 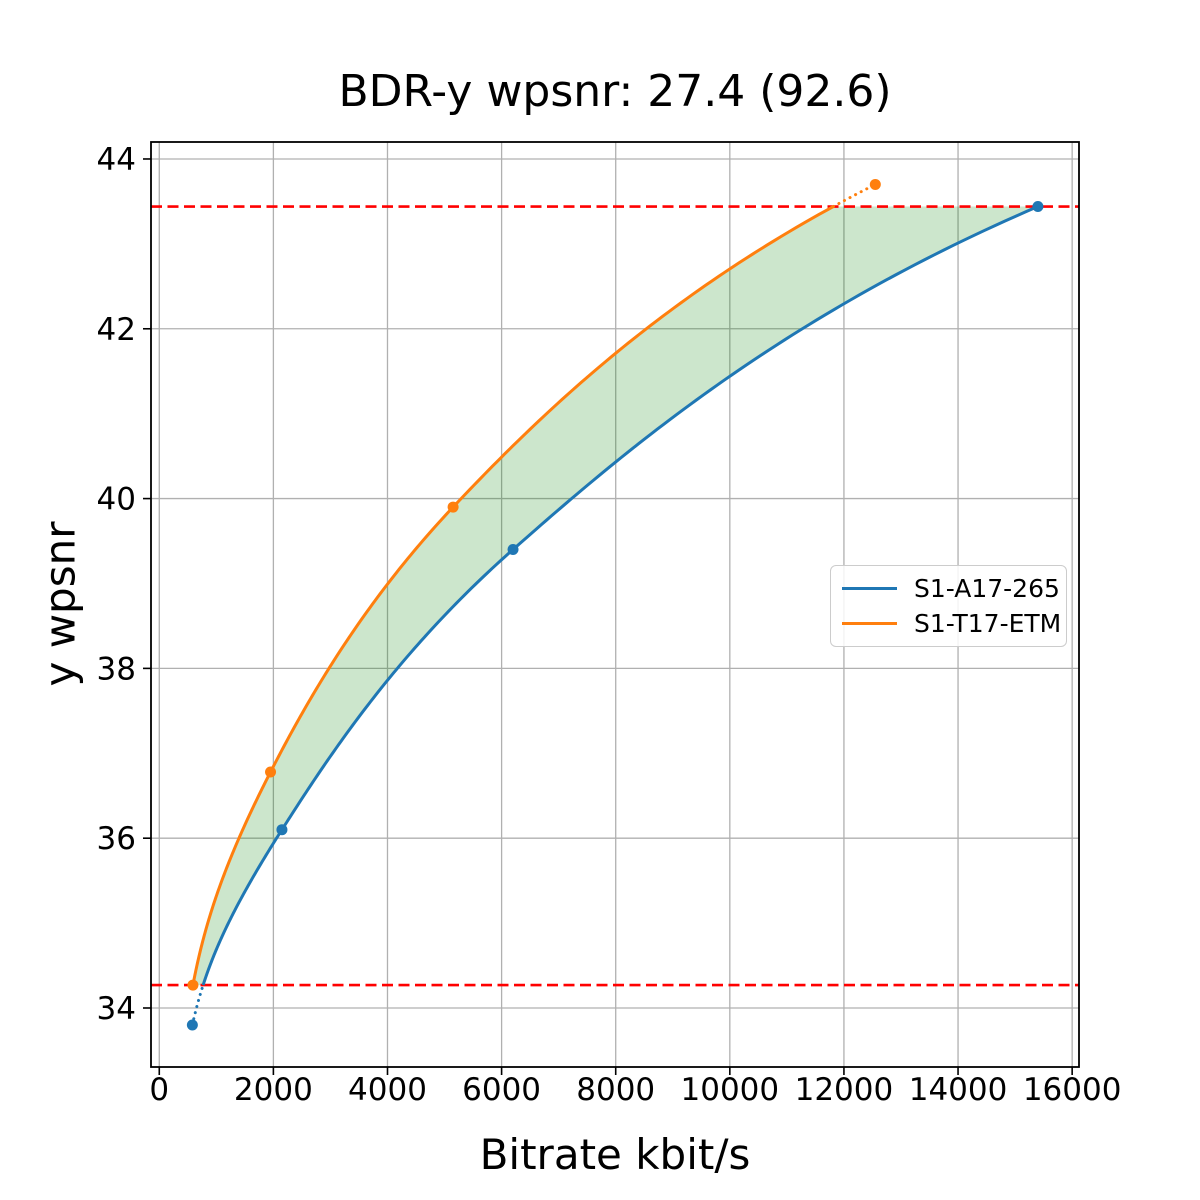 What do you see at coordinates (501, 1090) in the screenshot?
I see `x-tick-label: 6000` at bounding box center [501, 1090].